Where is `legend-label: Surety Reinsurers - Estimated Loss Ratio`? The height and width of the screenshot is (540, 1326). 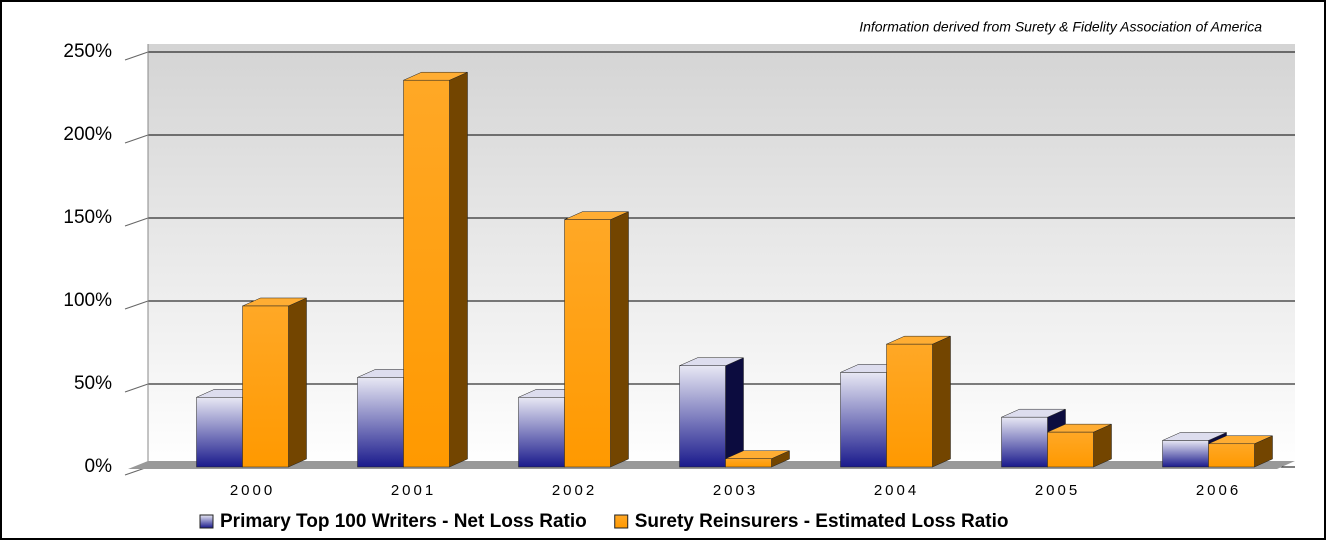
legend-label: Surety Reinsurers - Estimated Loss Ratio is located at coordinates (822, 521).